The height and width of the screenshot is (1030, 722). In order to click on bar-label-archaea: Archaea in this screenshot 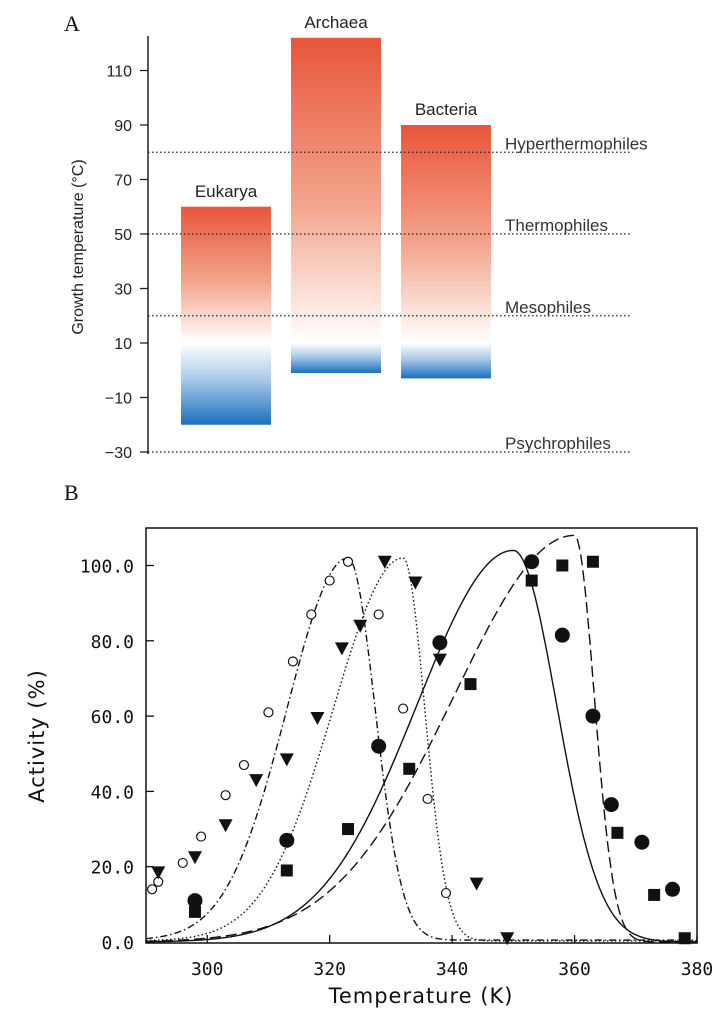, I will do `click(336, 22)`.